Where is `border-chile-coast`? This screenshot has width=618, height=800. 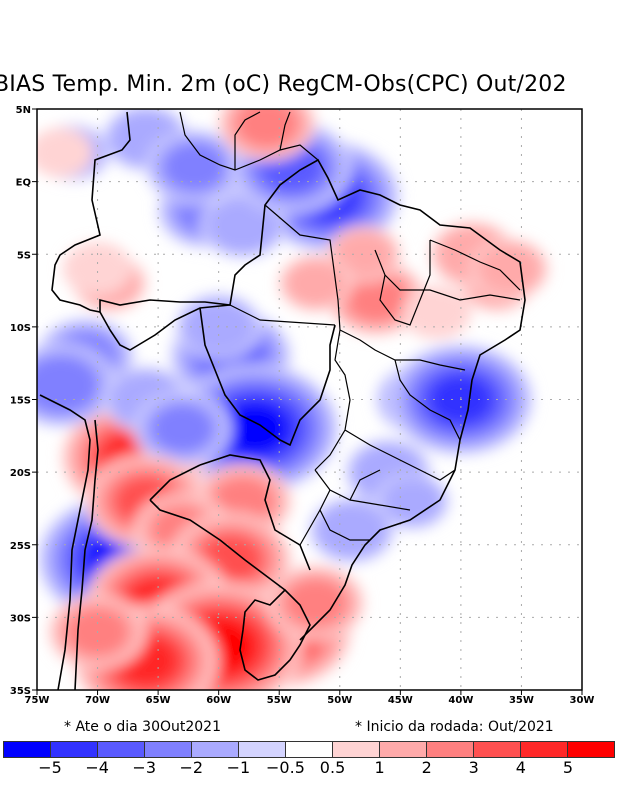 border-chile-coast is located at coordinates (65, 542).